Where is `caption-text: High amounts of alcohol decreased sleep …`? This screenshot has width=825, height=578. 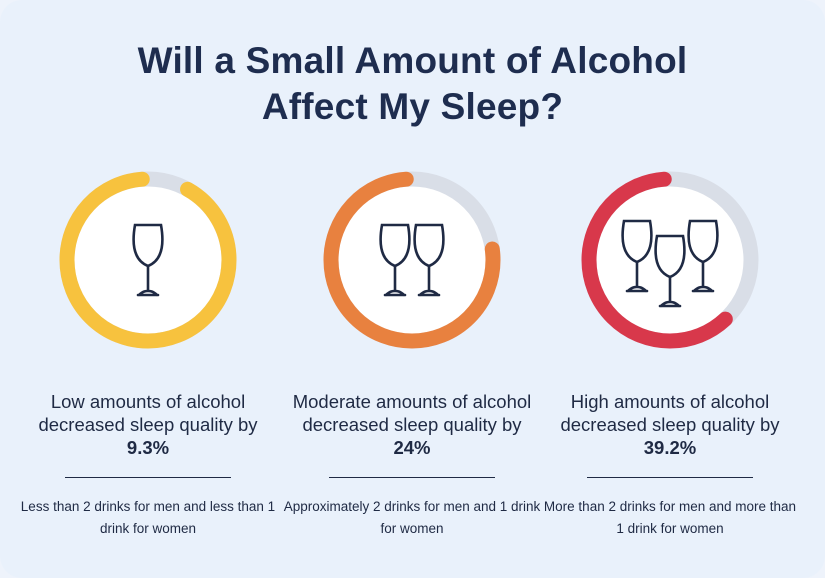 caption-text: High amounts of alcohol decreased sleep … is located at coordinates (670, 413).